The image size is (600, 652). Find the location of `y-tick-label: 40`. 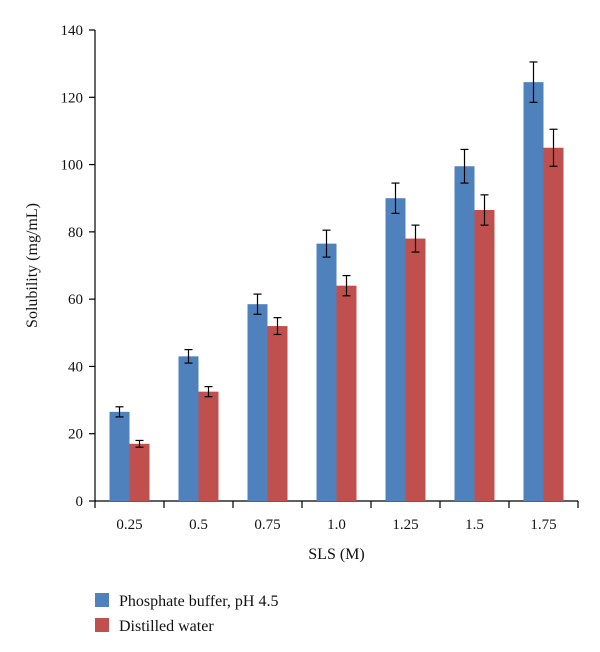

y-tick-label: 40 is located at coordinates (75, 367).